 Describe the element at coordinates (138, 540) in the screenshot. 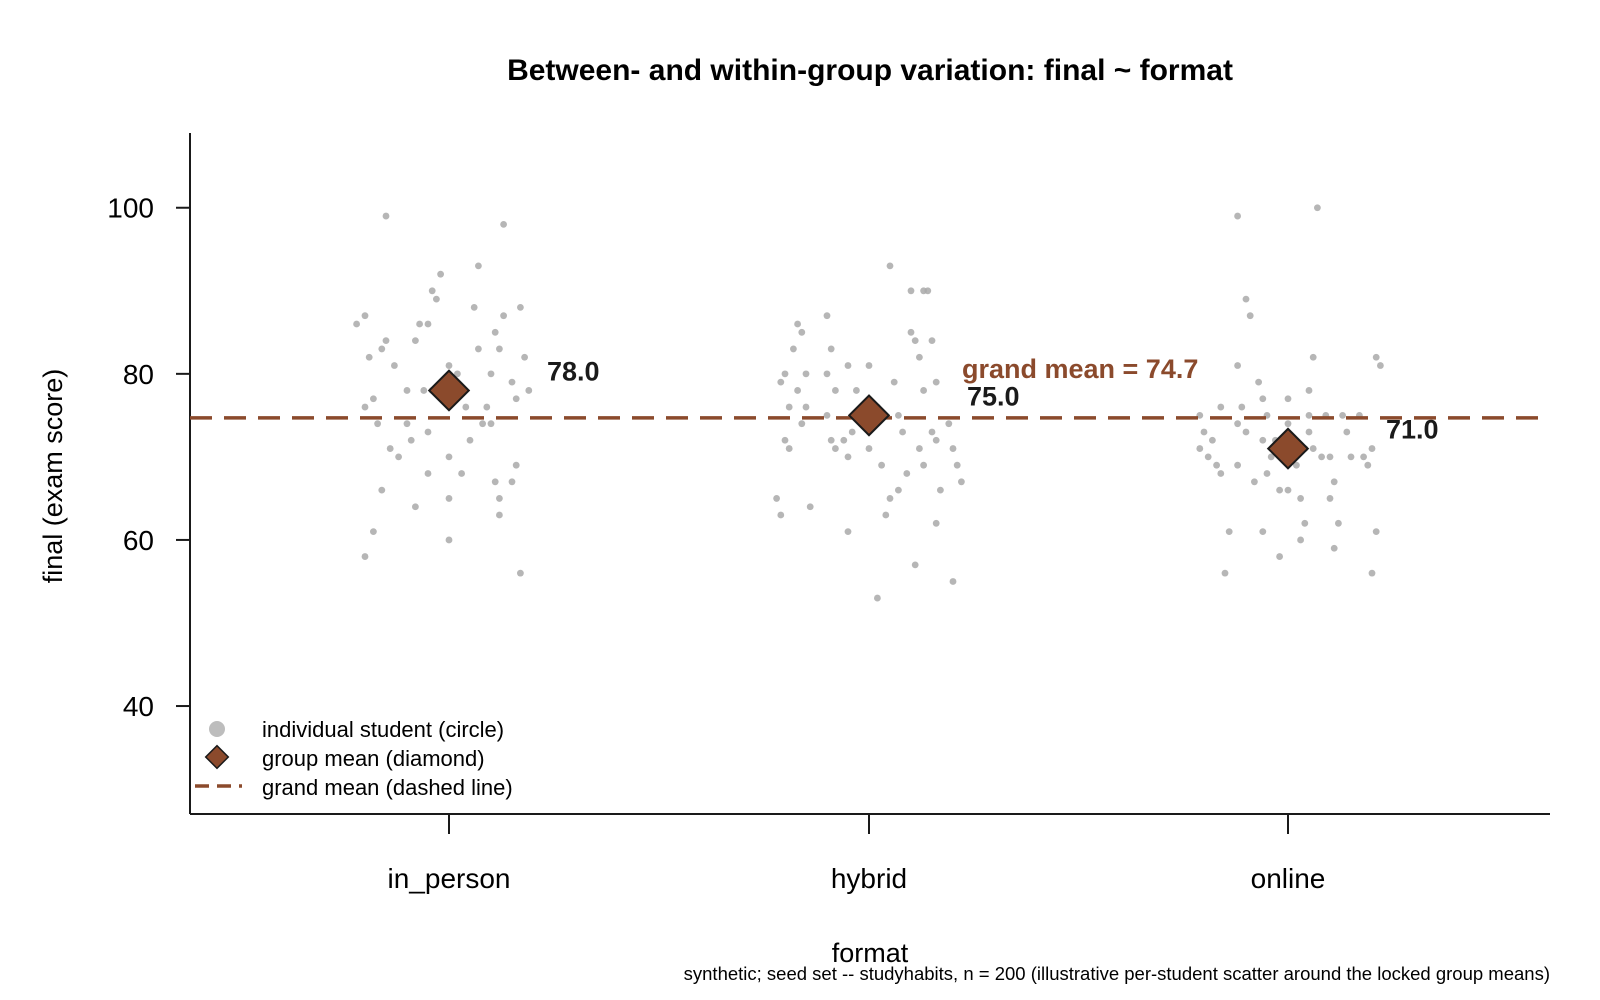

I see `y-tick-label: 60` at that location.